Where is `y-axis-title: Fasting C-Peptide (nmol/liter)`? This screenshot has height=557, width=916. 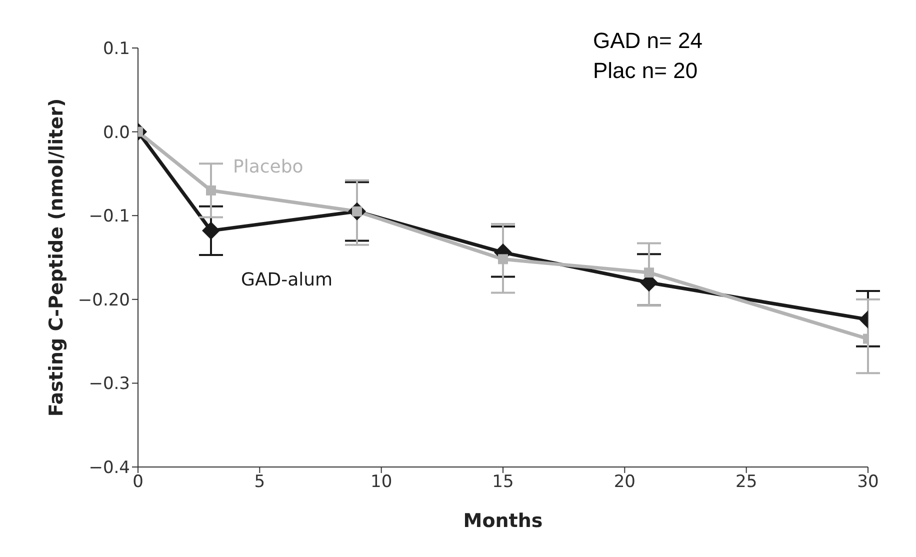
y-axis-title: Fasting C-Peptide (nmol/liter) is located at coordinates (57, 257).